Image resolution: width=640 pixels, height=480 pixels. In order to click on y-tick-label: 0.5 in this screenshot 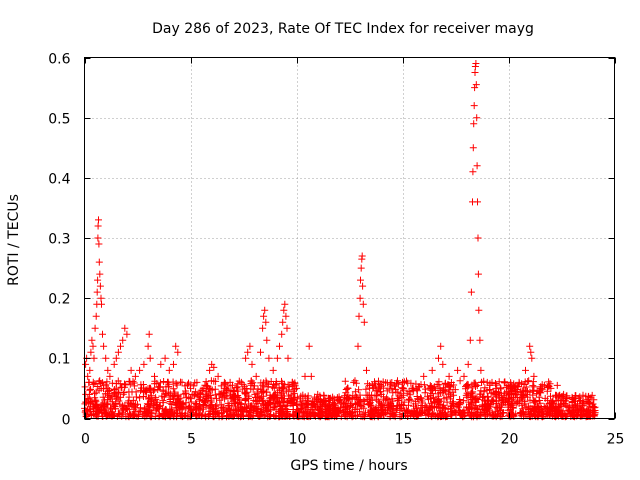, I will do `click(59, 120)`.